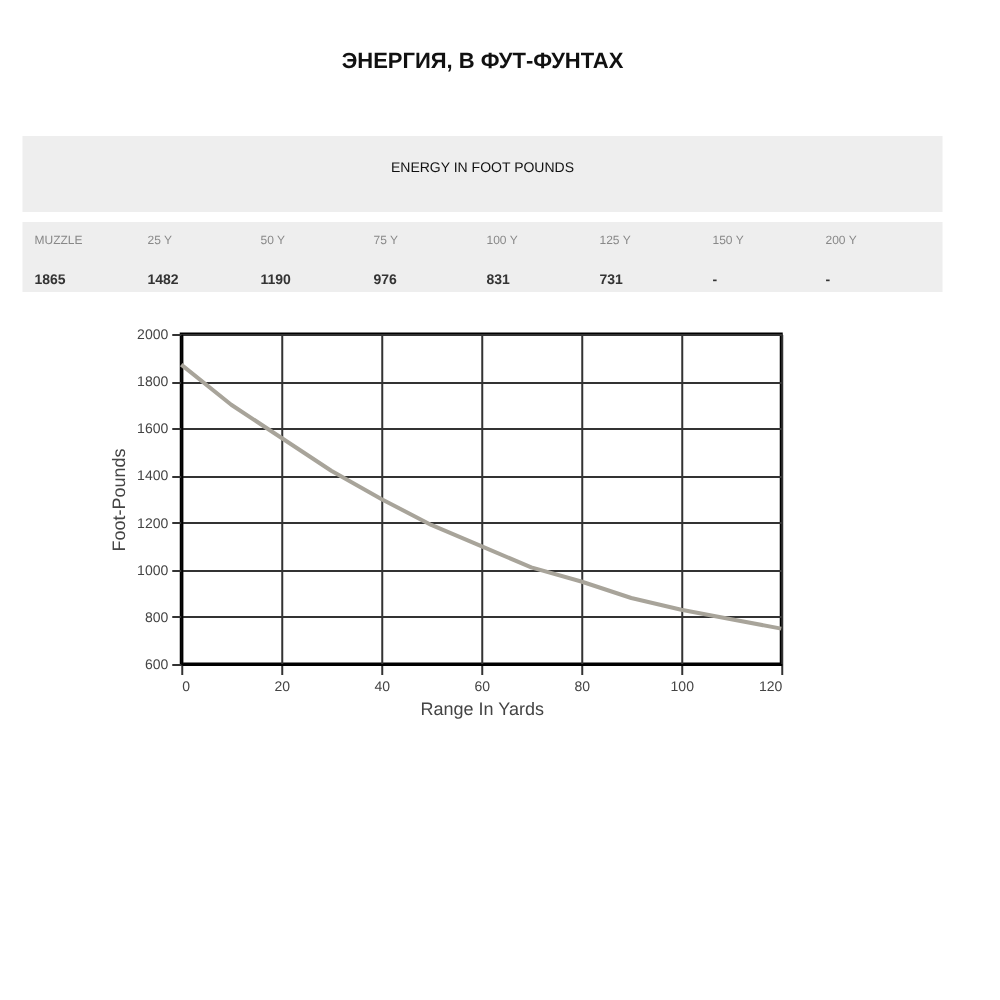  What do you see at coordinates (483, 62) in the screenshot?
I see `chart-title: ЭНЕРГИЯ, В ФУТ-ФУНТАХ` at bounding box center [483, 62].